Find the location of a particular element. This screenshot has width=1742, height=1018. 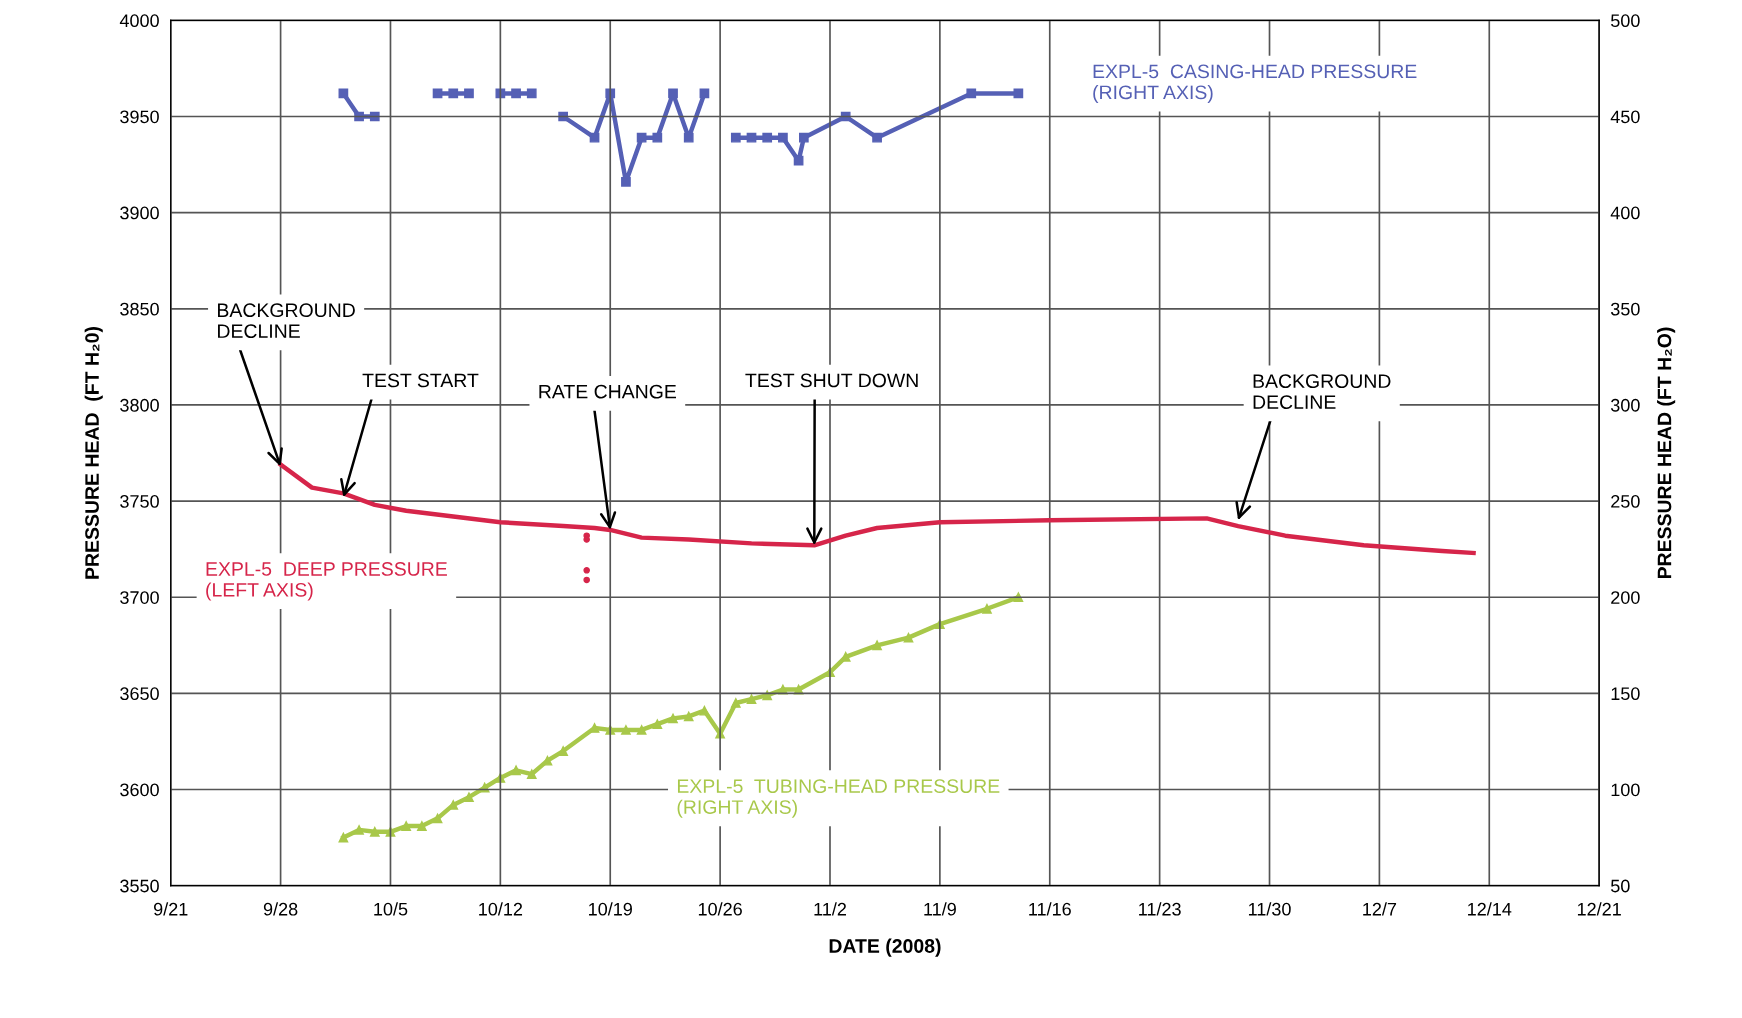

y2-tick-label: 150 is located at coordinates (1625, 694).